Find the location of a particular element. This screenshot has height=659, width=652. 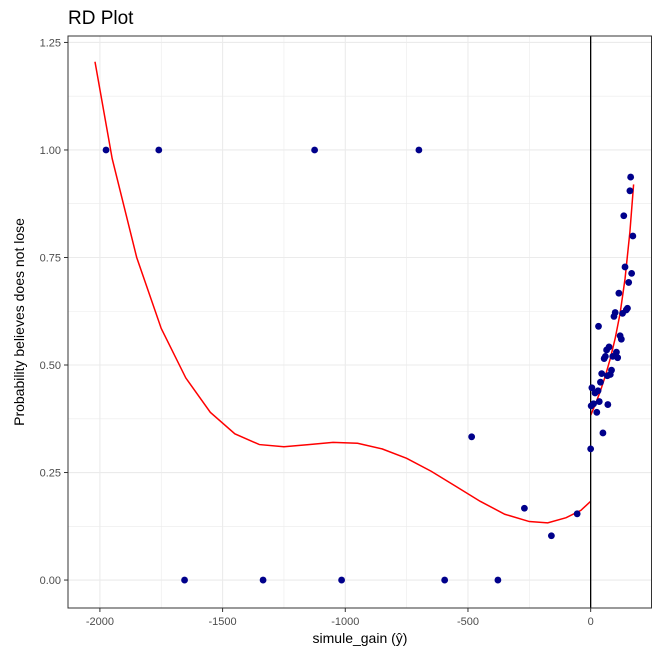

x-tick-label: 0 is located at coordinates (591, 622).